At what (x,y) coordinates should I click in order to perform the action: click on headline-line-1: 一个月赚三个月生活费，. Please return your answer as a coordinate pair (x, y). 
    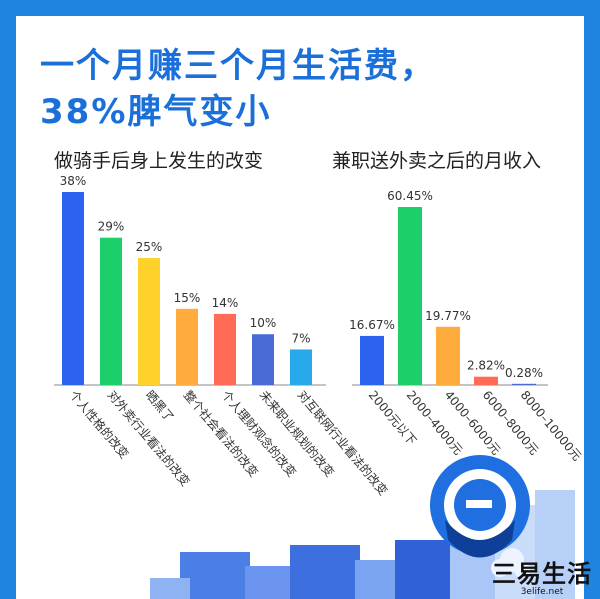
    Looking at the image, I should click on (238, 66).